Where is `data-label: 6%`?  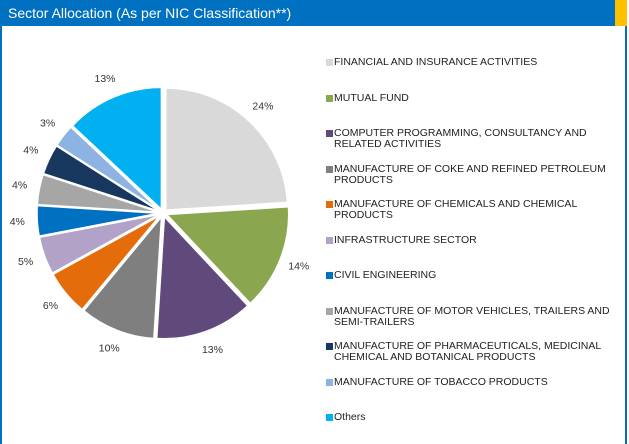
data-label: 6% is located at coordinates (50, 306).